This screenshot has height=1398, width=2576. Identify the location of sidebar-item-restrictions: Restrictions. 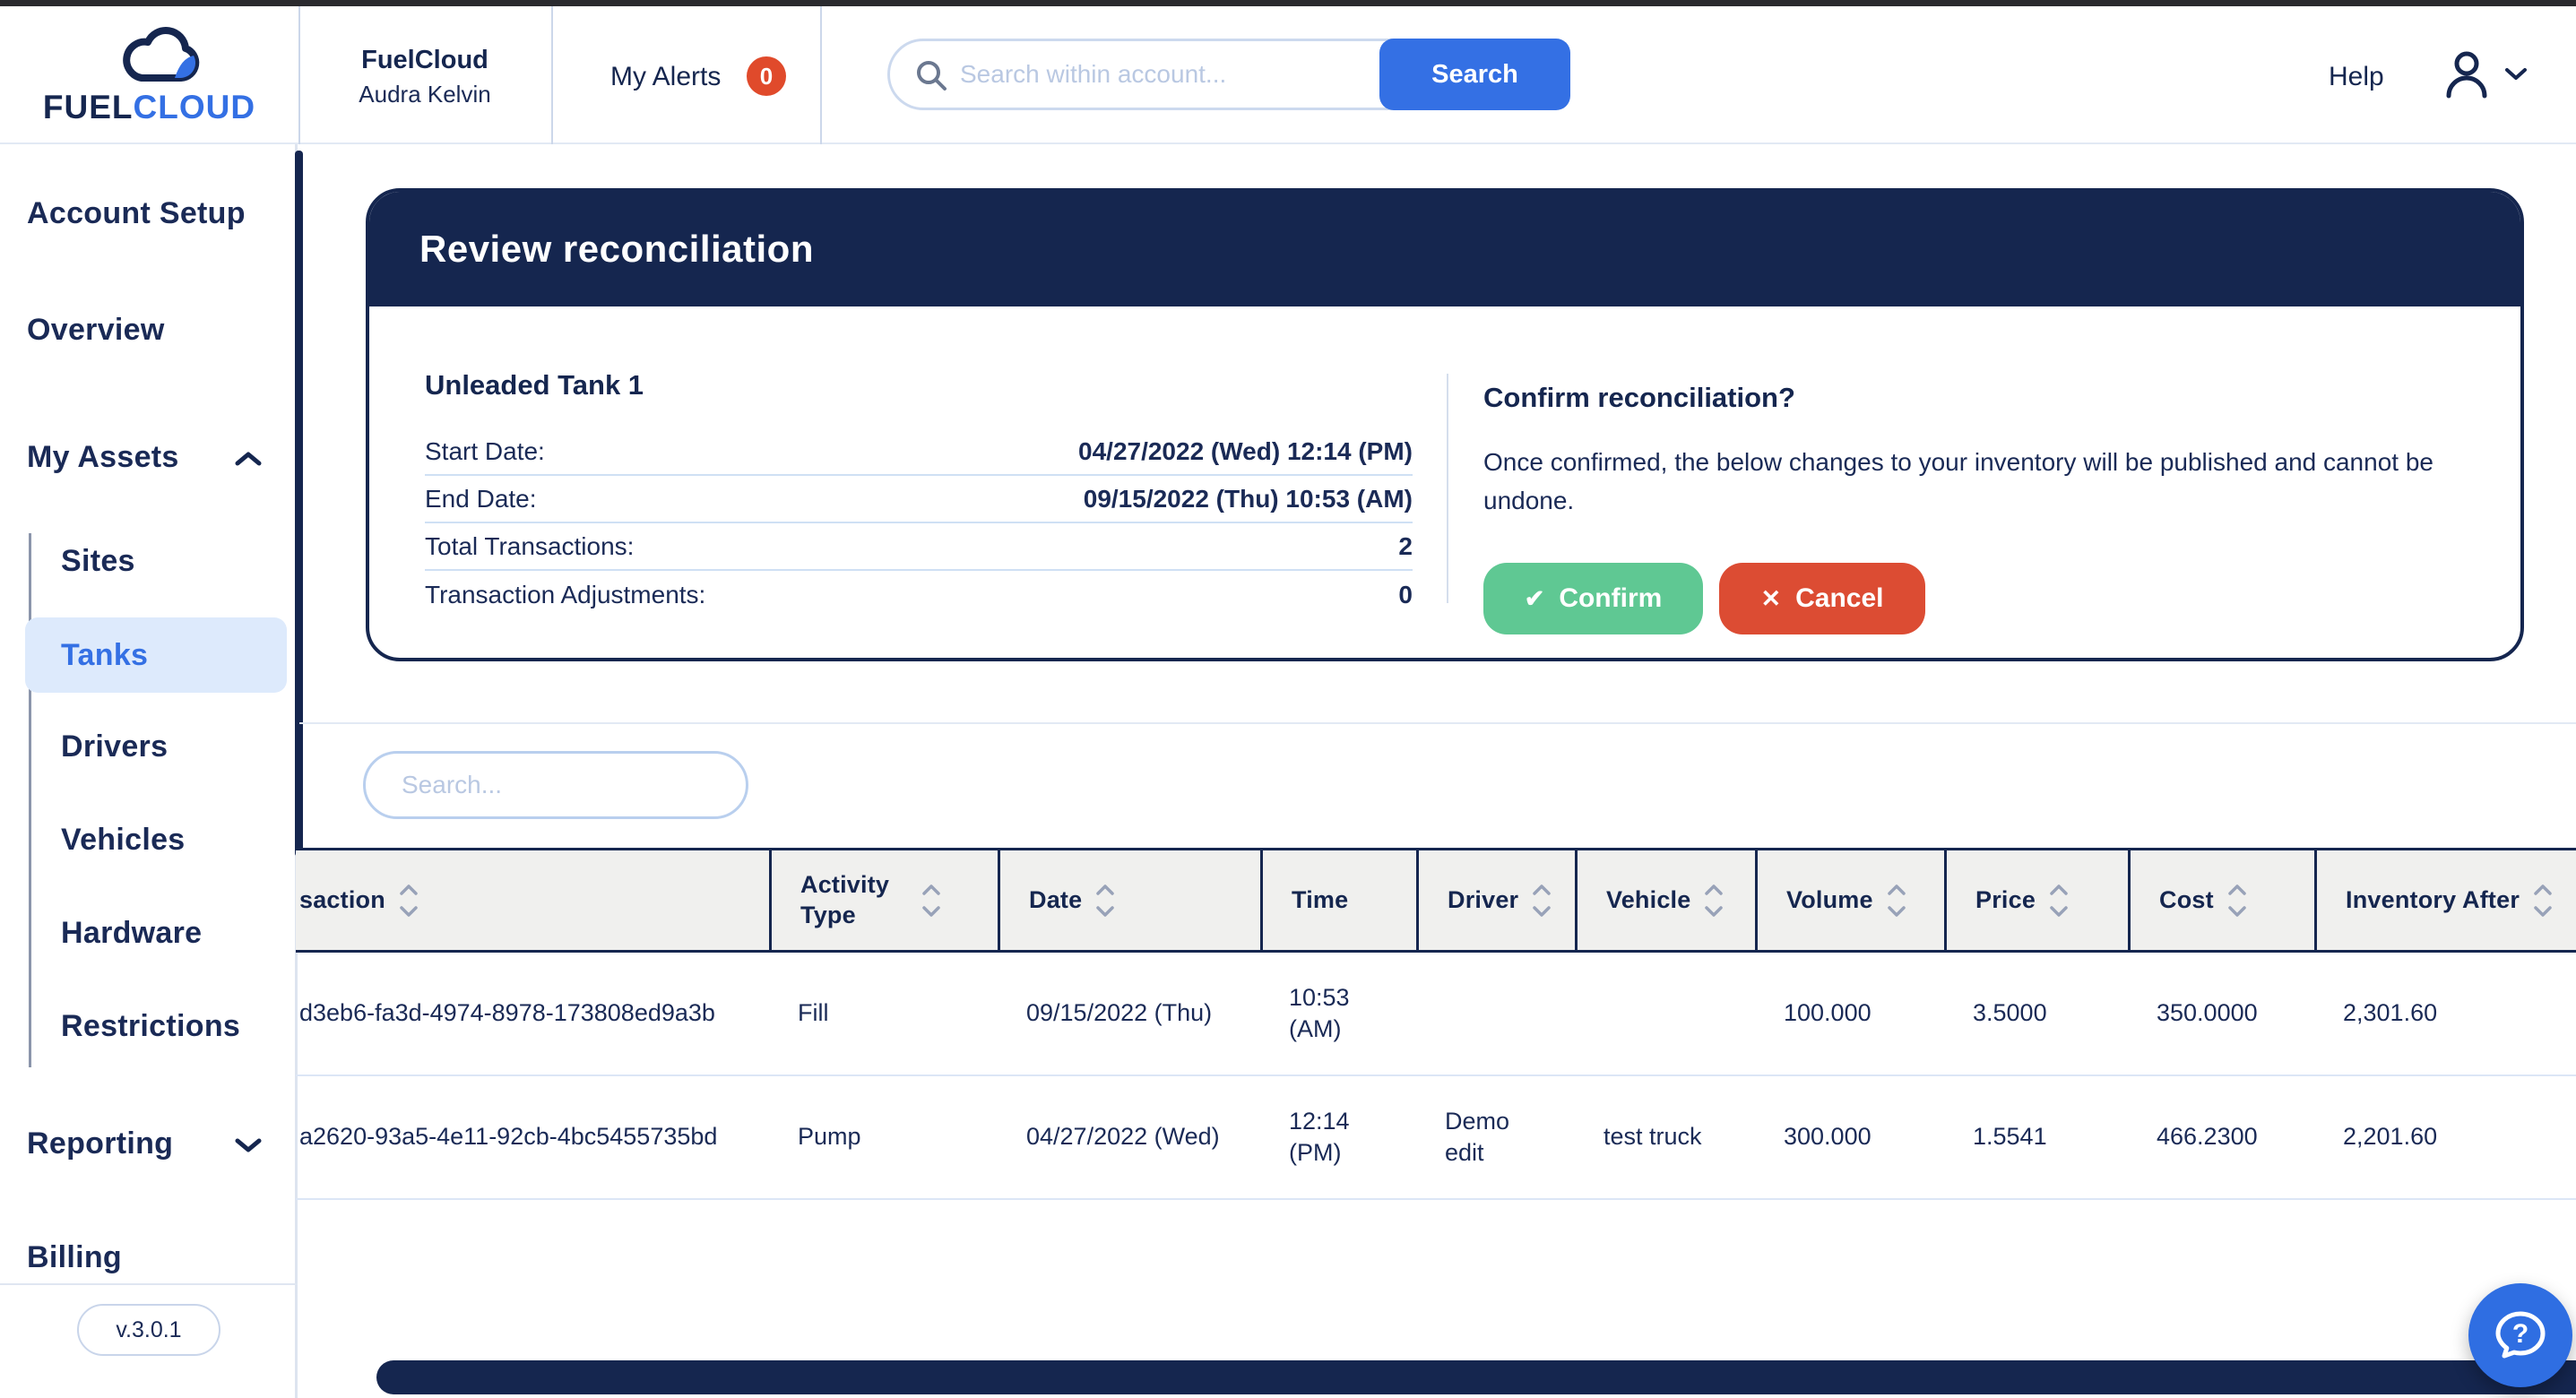
(151, 1026).